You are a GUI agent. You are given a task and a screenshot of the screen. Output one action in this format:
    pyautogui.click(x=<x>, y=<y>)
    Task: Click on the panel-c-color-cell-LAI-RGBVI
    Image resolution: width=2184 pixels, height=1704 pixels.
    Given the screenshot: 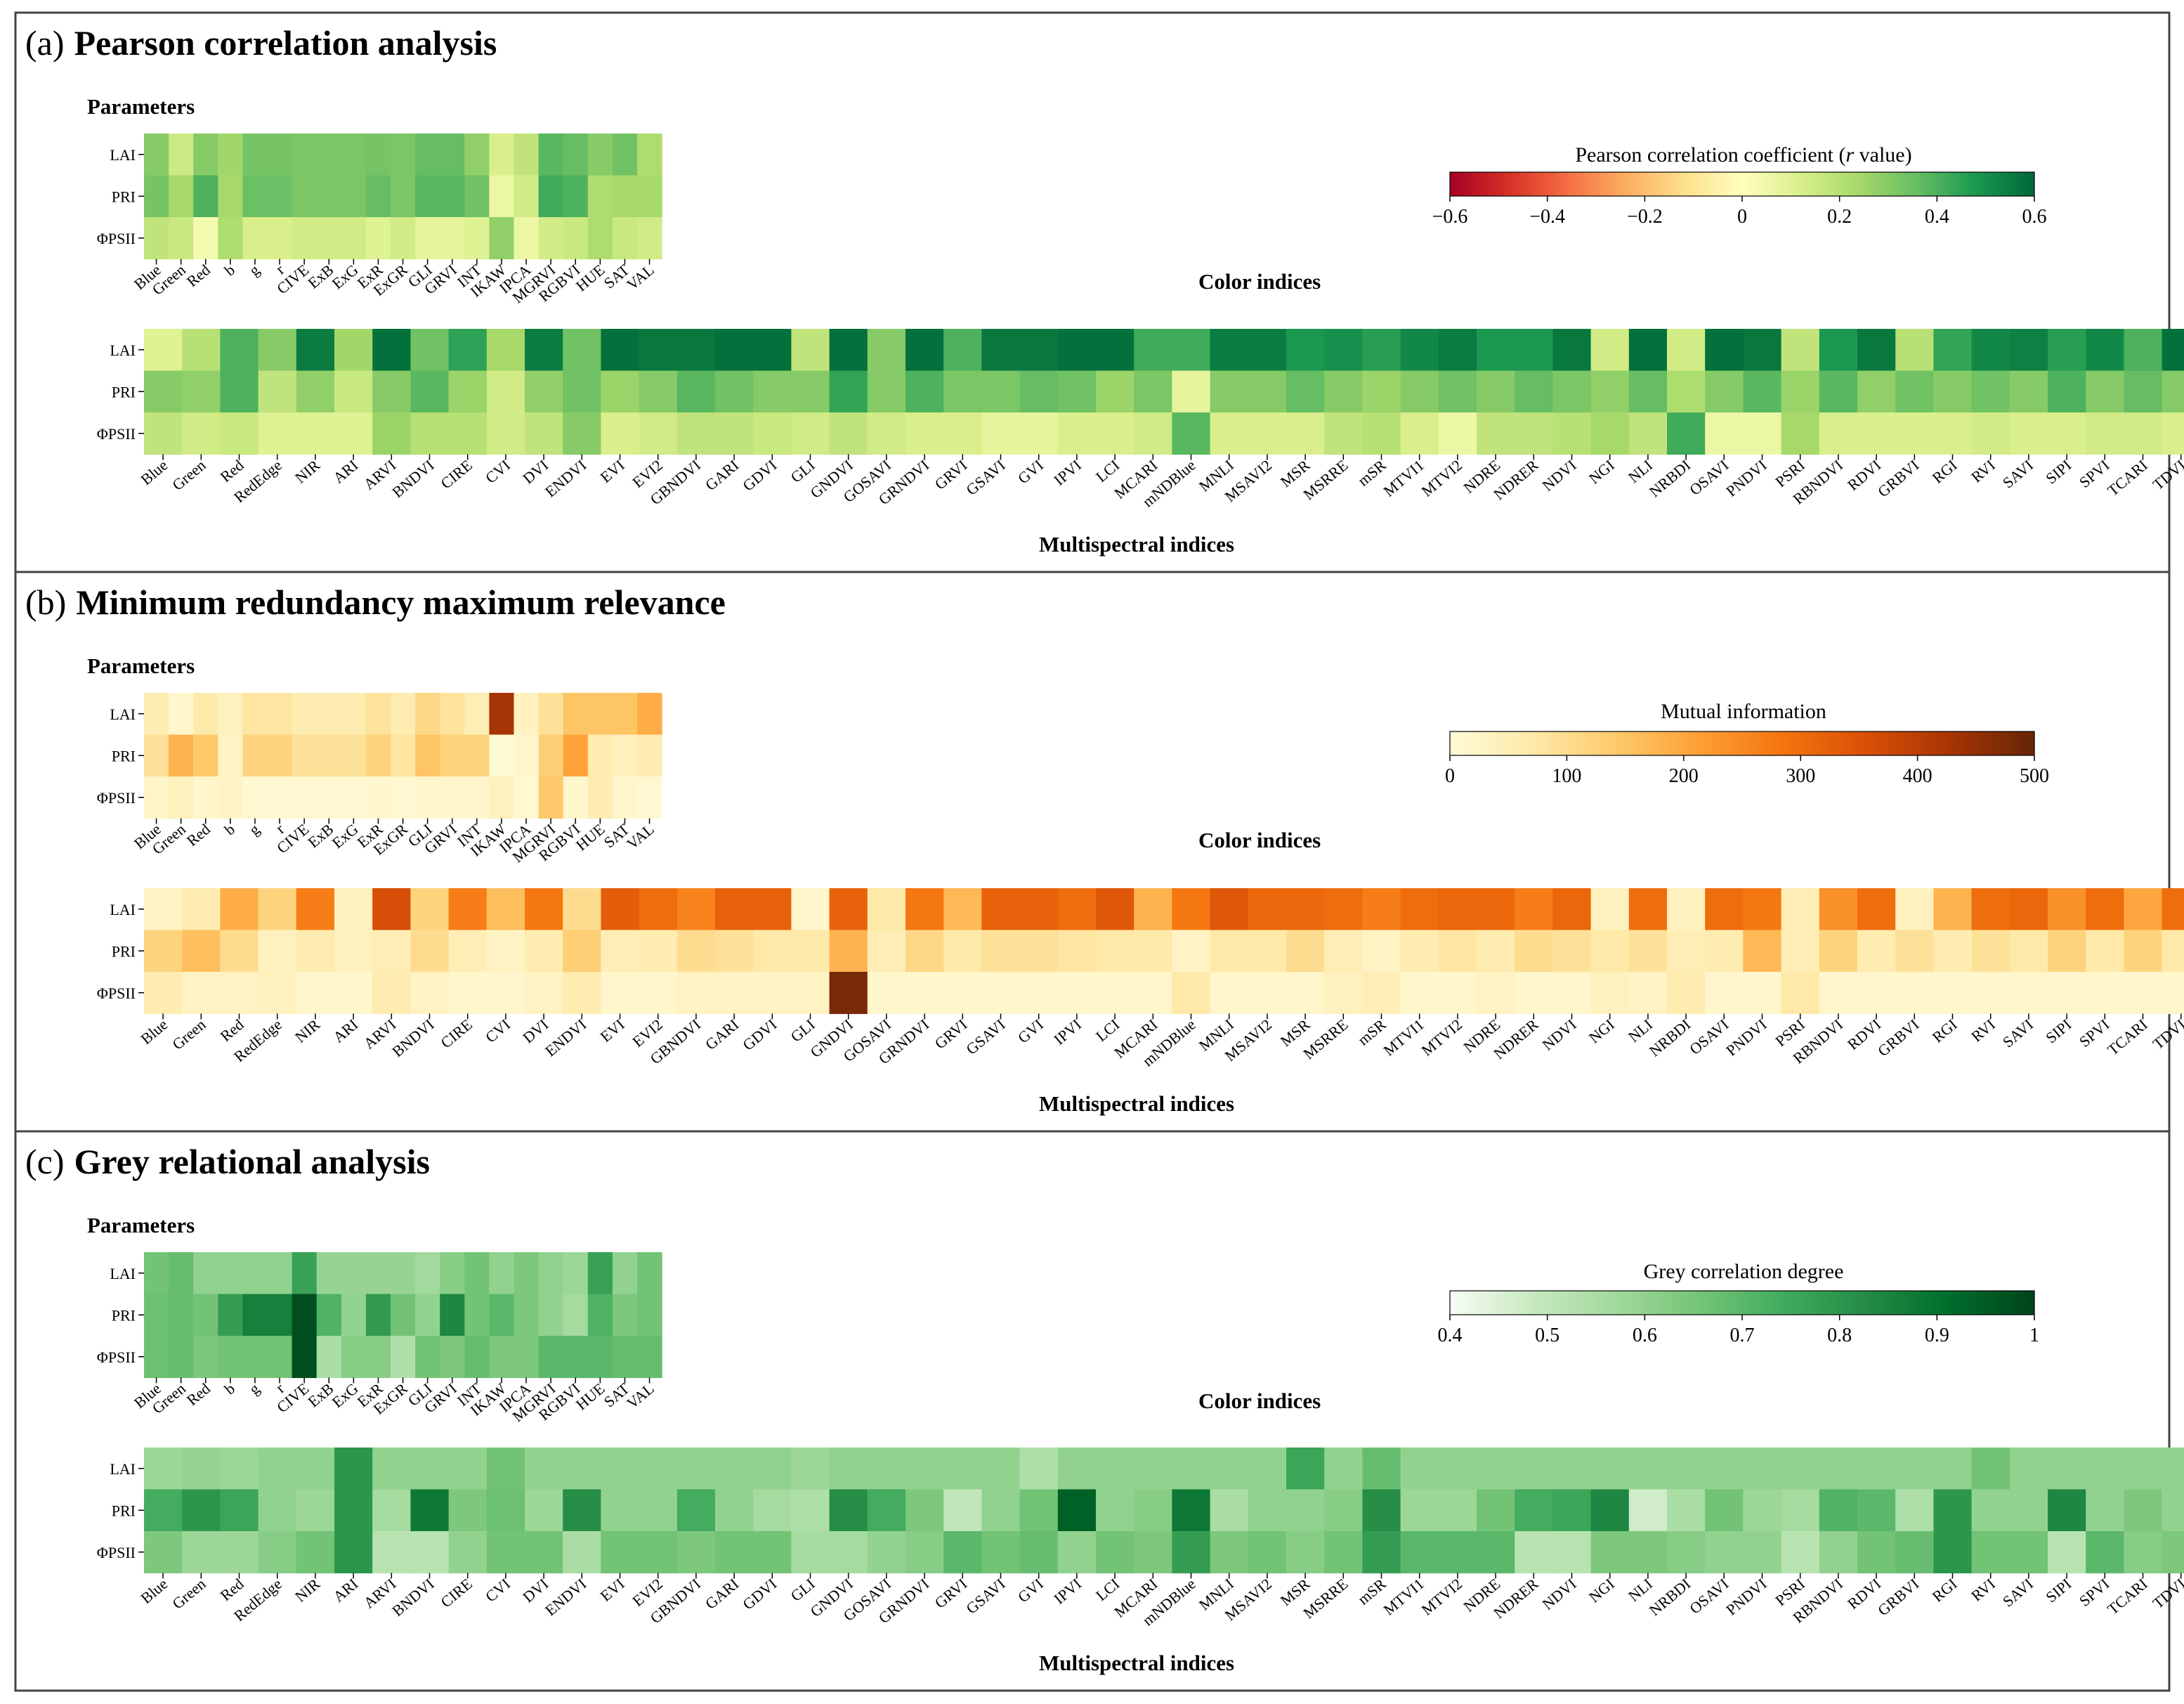 What is the action you would take?
    pyautogui.click(x=576, y=1273)
    